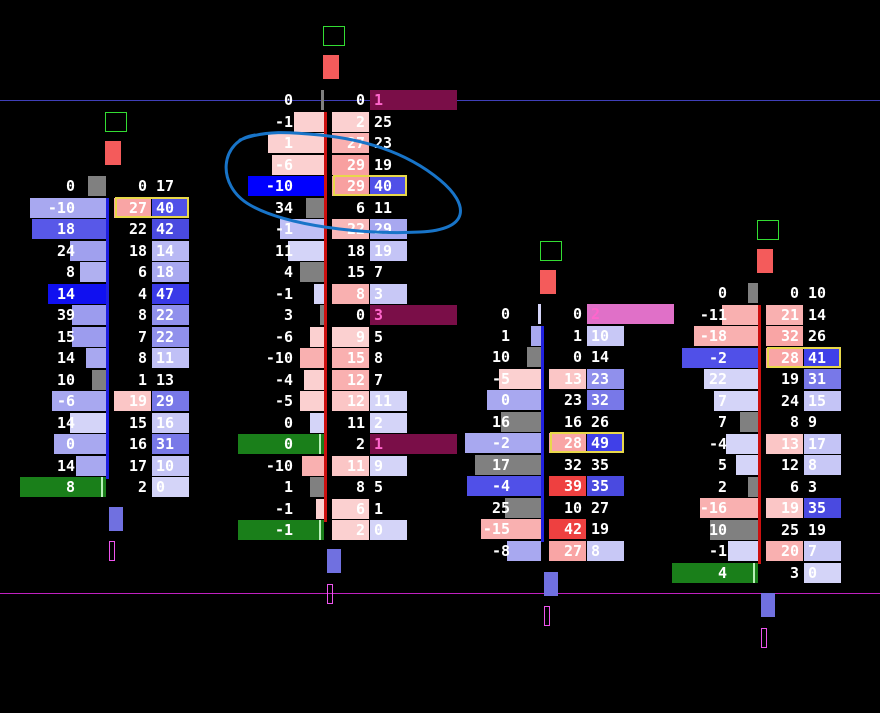 The width and height of the screenshot is (880, 713). I want to click on bid-volume: 25, so click(789, 529).